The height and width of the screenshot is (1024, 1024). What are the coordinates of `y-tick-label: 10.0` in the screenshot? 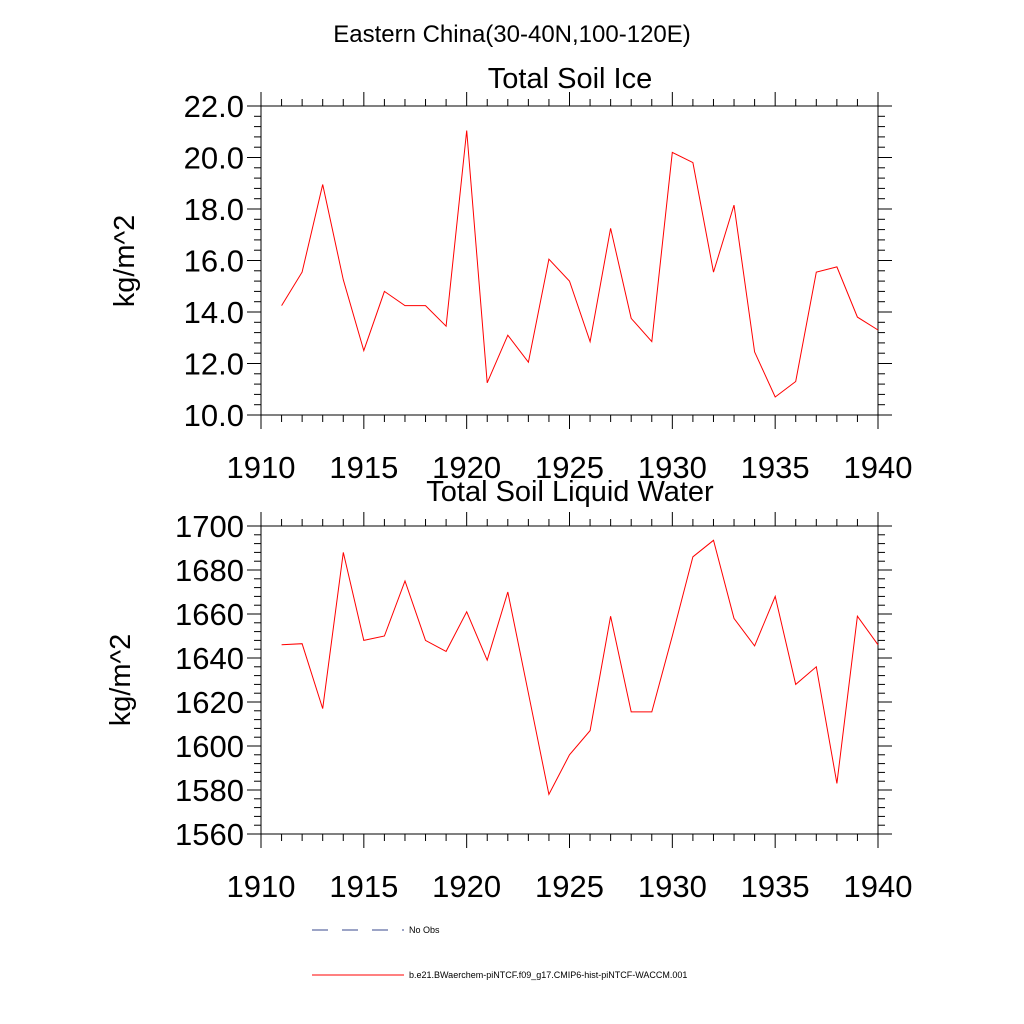 It's located at (214, 415).